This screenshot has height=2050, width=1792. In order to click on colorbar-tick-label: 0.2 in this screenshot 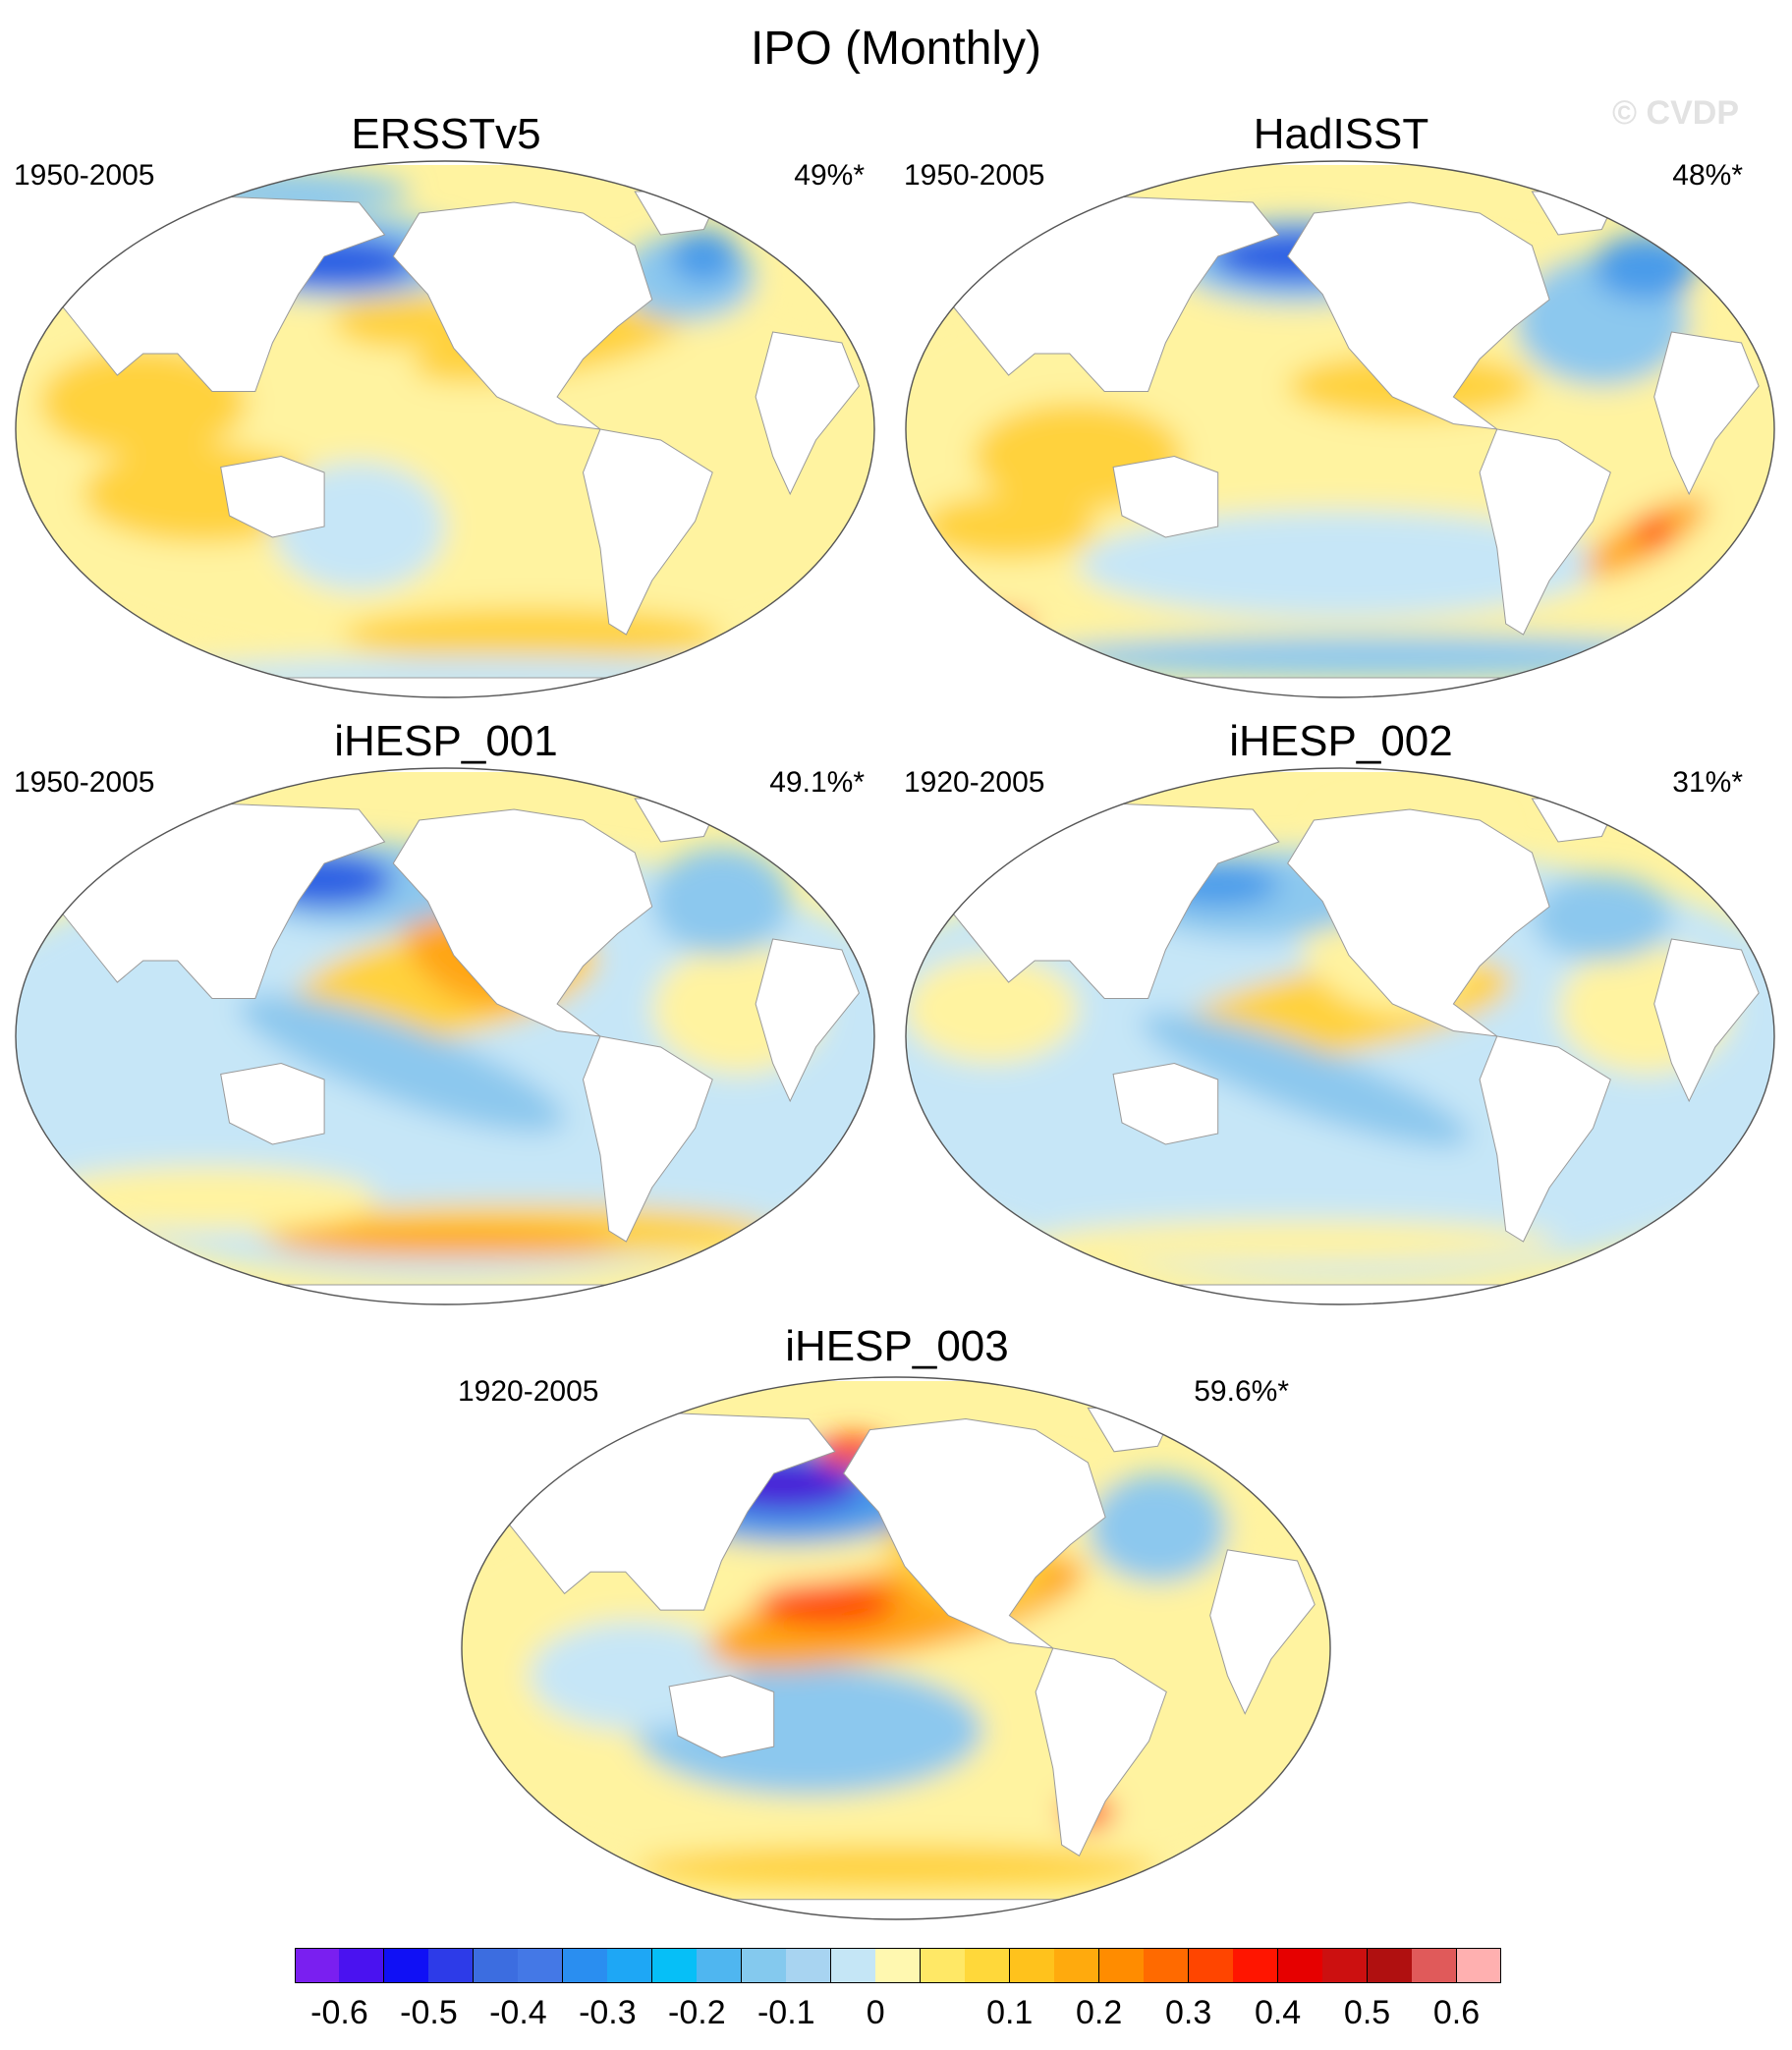, I will do `click(1099, 2012)`.